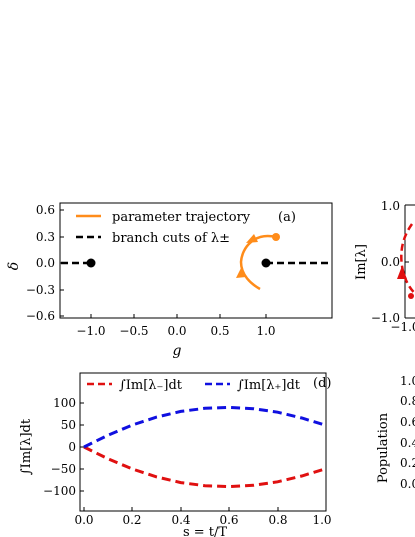 The height and width of the screenshot is (537, 415). Describe the element at coordinates (287, 217) in the screenshot. I see `panel-a-label: (a)` at that location.